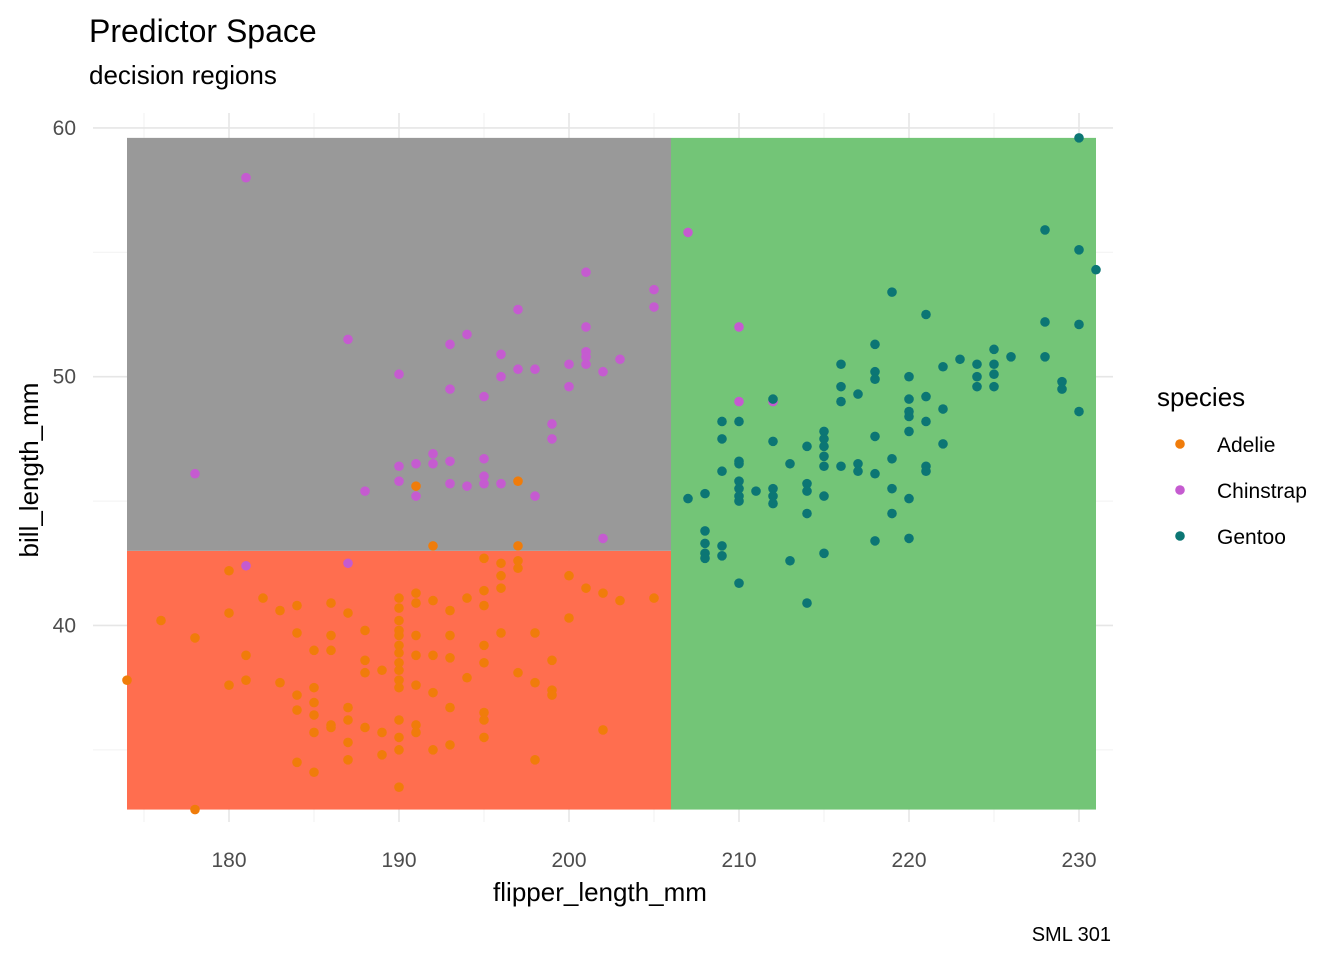  I want to click on y-tick-label: 60, so click(64, 128).